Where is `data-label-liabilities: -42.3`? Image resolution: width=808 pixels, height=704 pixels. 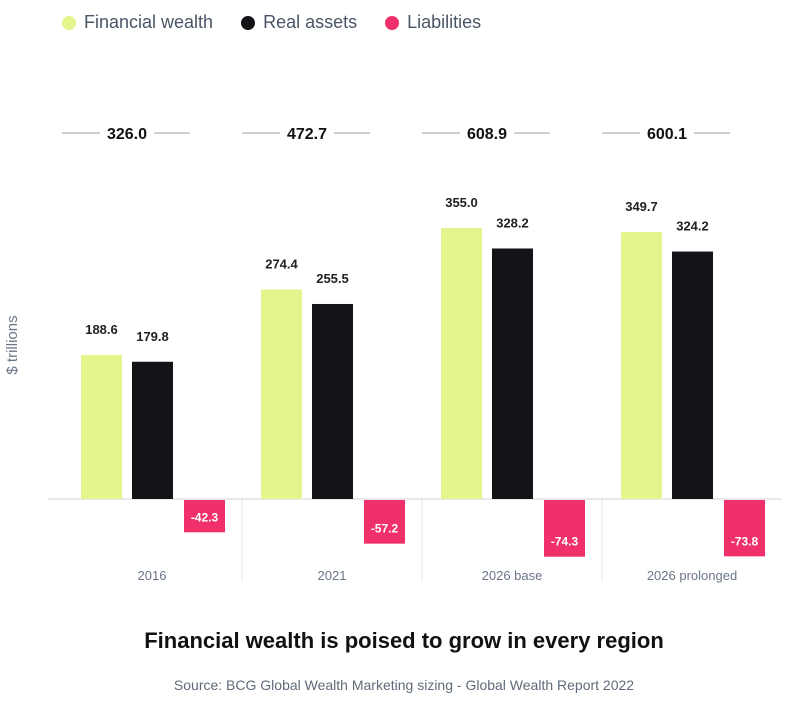 data-label-liabilities: -42.3 is located at coordinates (205, 517).